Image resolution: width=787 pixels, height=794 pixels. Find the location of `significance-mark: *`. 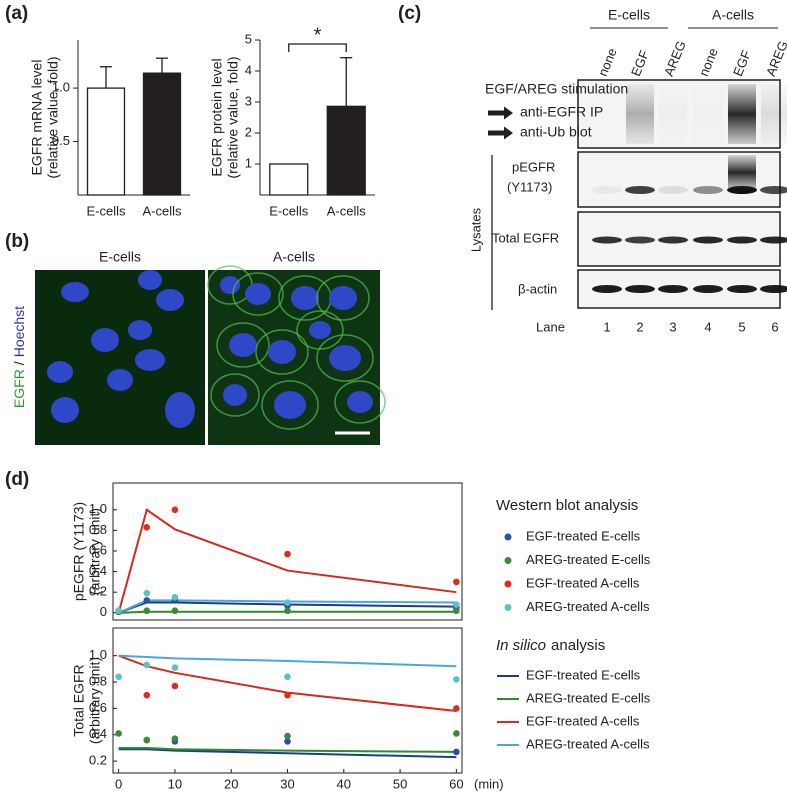

significance-mark: * is located at coordinates (318, 35).